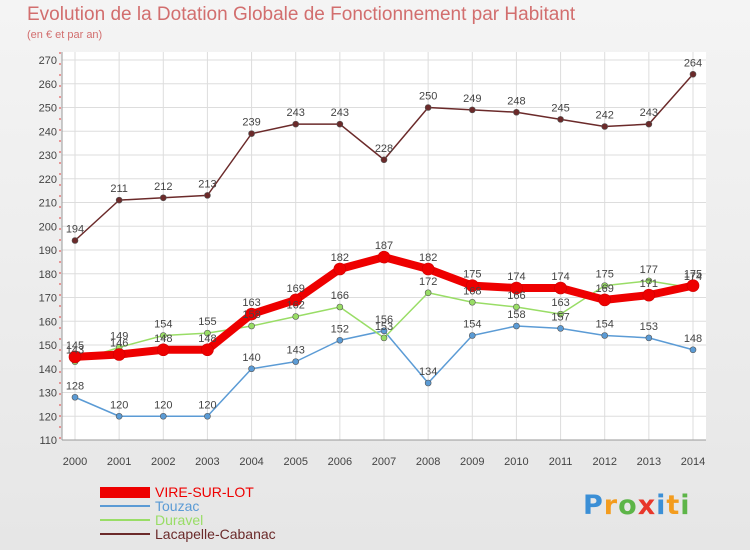  I want to click on y-tick-label: 250, so click(48, 109).